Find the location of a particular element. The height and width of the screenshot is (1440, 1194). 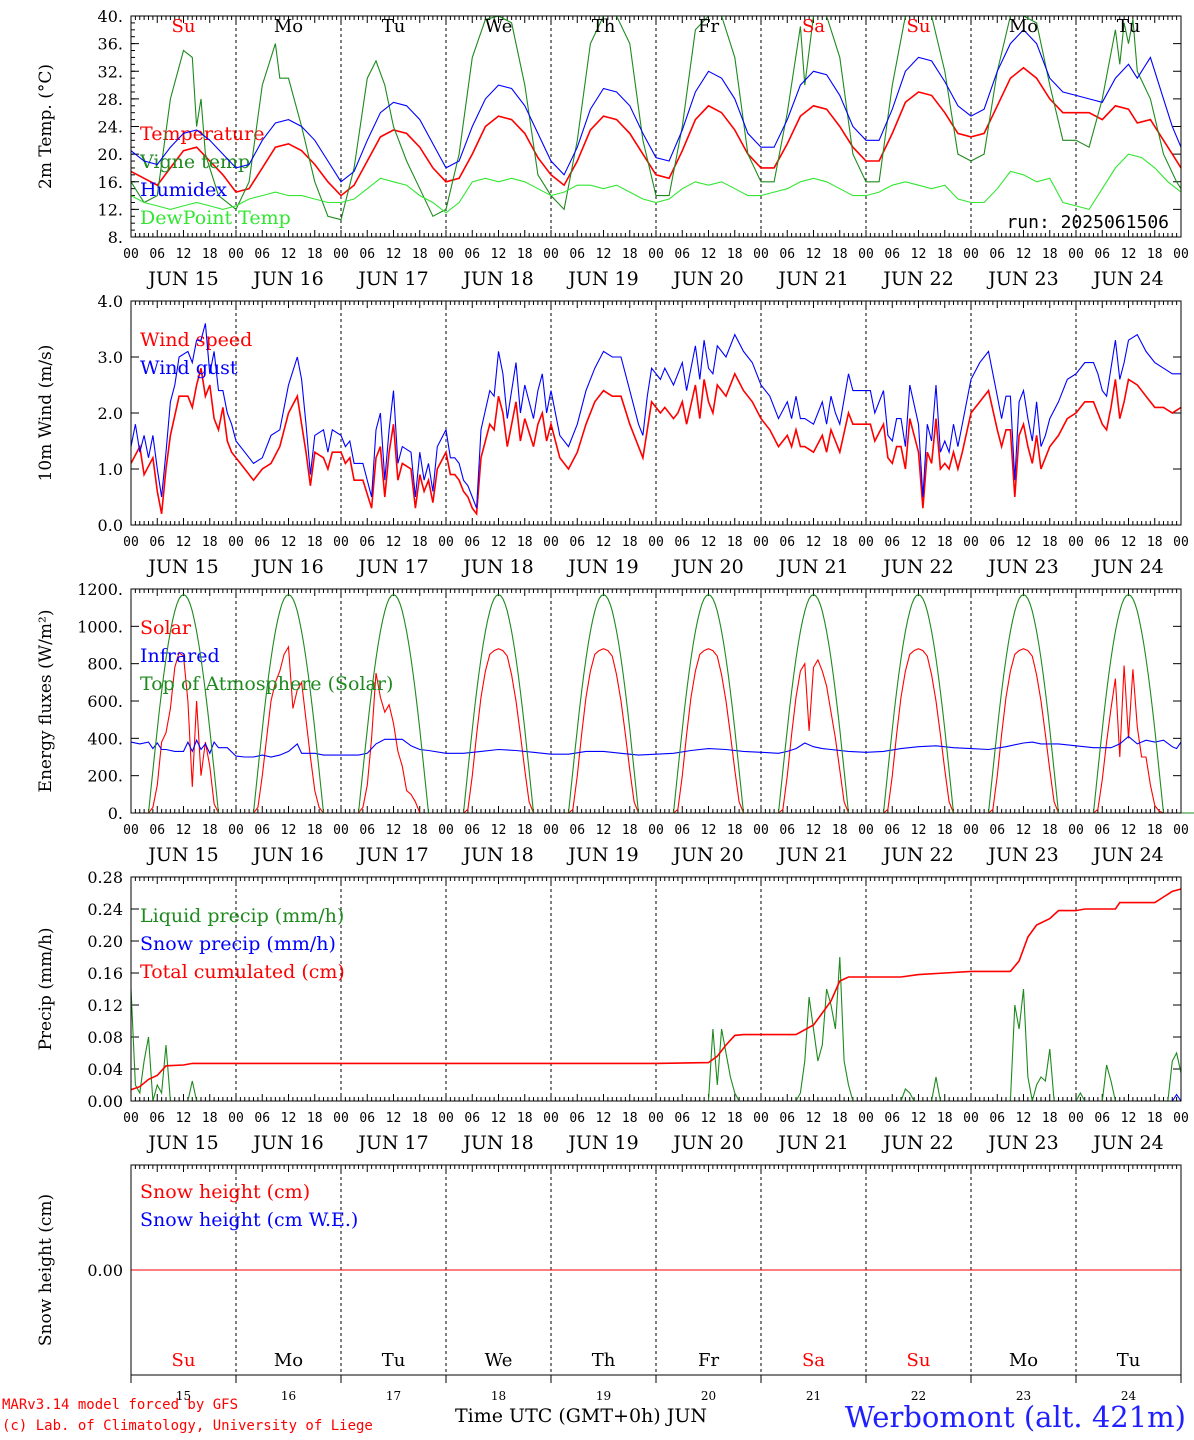

date-label: JUN 21 is located at coordinates (812, 1143).